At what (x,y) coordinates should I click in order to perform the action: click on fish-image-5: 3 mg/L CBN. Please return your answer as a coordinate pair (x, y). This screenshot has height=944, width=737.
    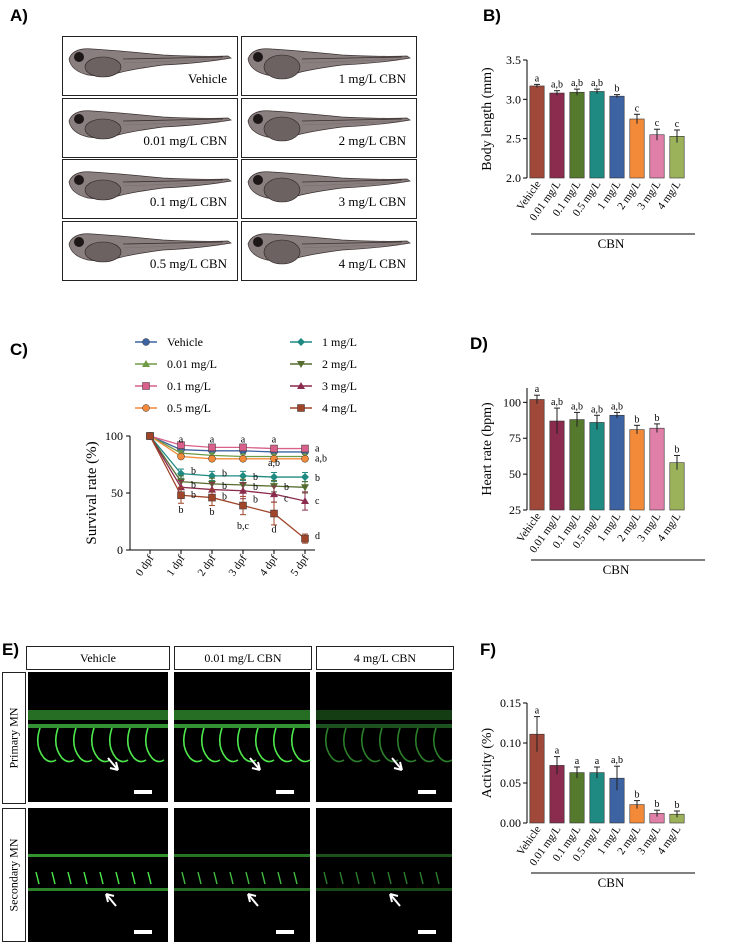
    Looking at the image, I should click on (329, 189).